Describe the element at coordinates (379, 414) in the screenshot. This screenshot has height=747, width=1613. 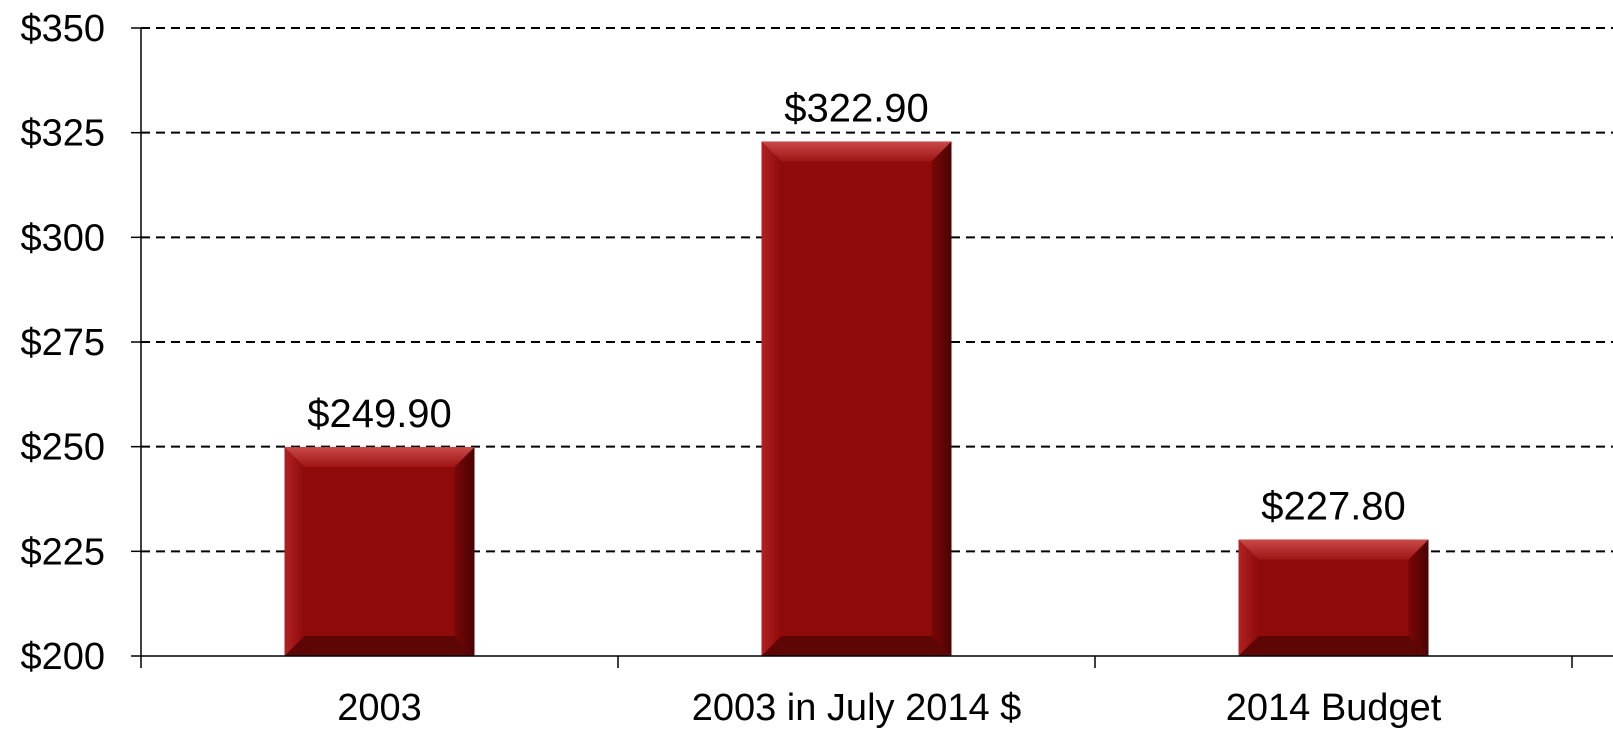
I see `data-label: $249.90` at that location.